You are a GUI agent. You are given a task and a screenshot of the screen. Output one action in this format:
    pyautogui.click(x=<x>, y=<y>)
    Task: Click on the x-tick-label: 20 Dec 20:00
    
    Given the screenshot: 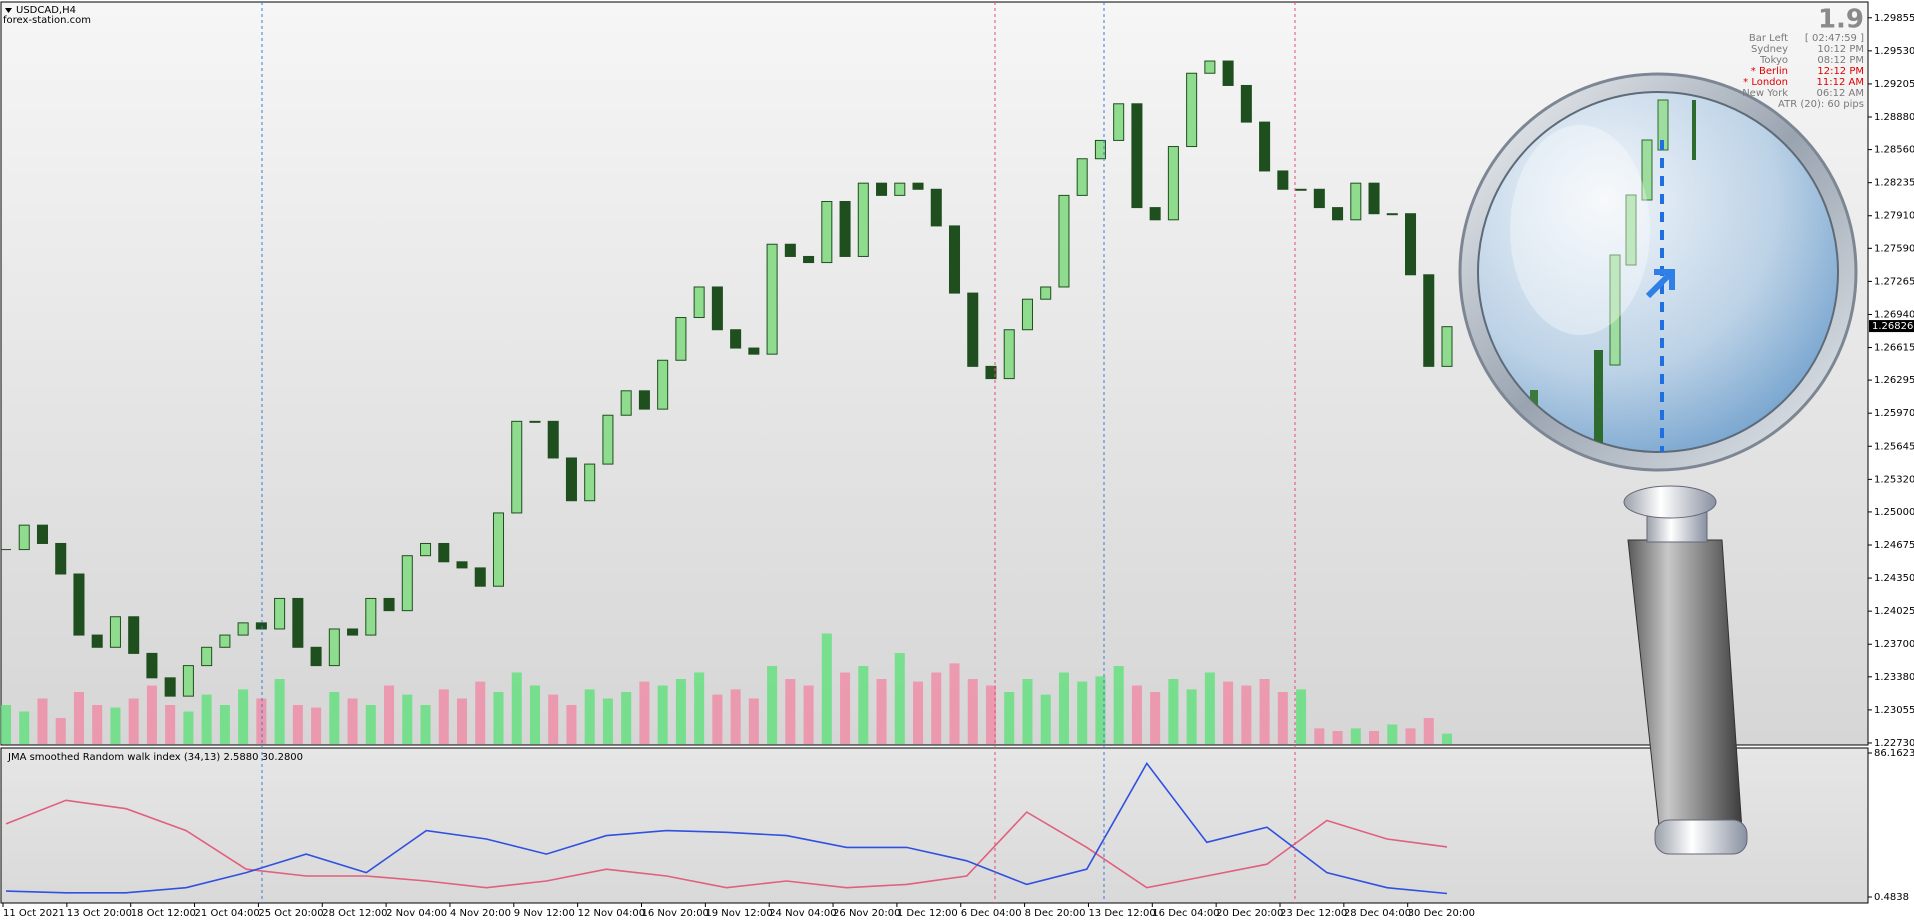 What is the action you would take?
    pyautogui.click(x=1249, y=913)
    